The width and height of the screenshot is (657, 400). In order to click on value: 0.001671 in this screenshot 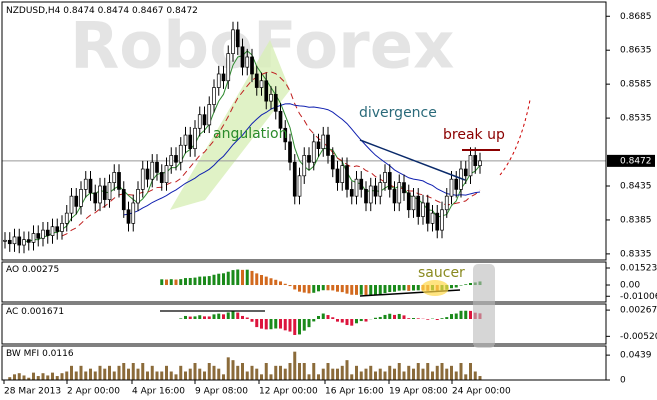, I will do `click(42, 312)`.